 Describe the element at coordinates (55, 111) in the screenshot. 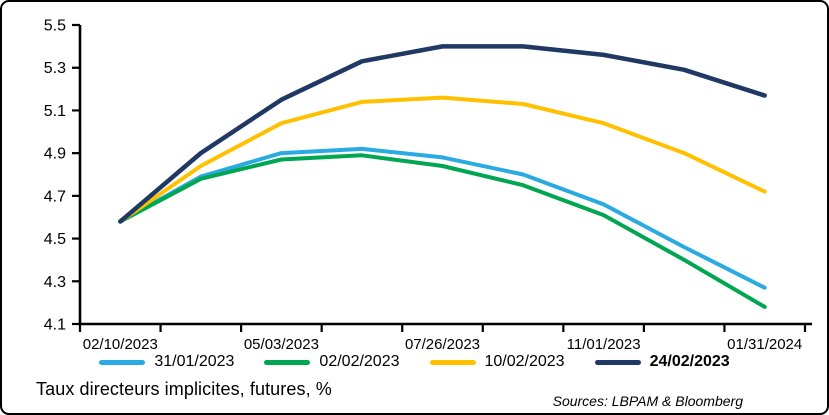

I see `y-tick-label: 5.1` at that location.